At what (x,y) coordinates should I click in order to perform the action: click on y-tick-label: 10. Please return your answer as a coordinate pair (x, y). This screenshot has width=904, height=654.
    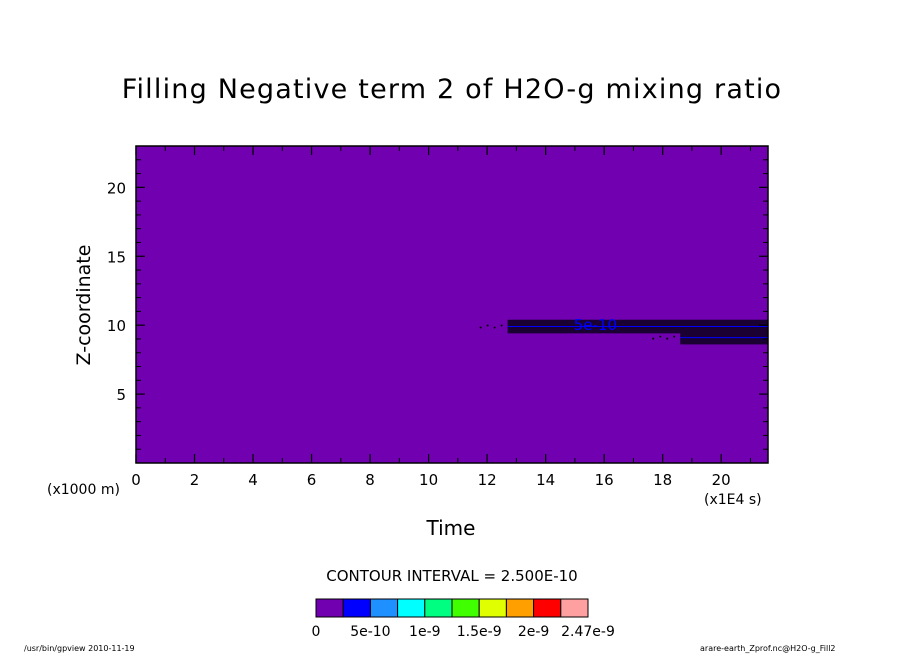
    Looking at the image, I should click on (116, 326).